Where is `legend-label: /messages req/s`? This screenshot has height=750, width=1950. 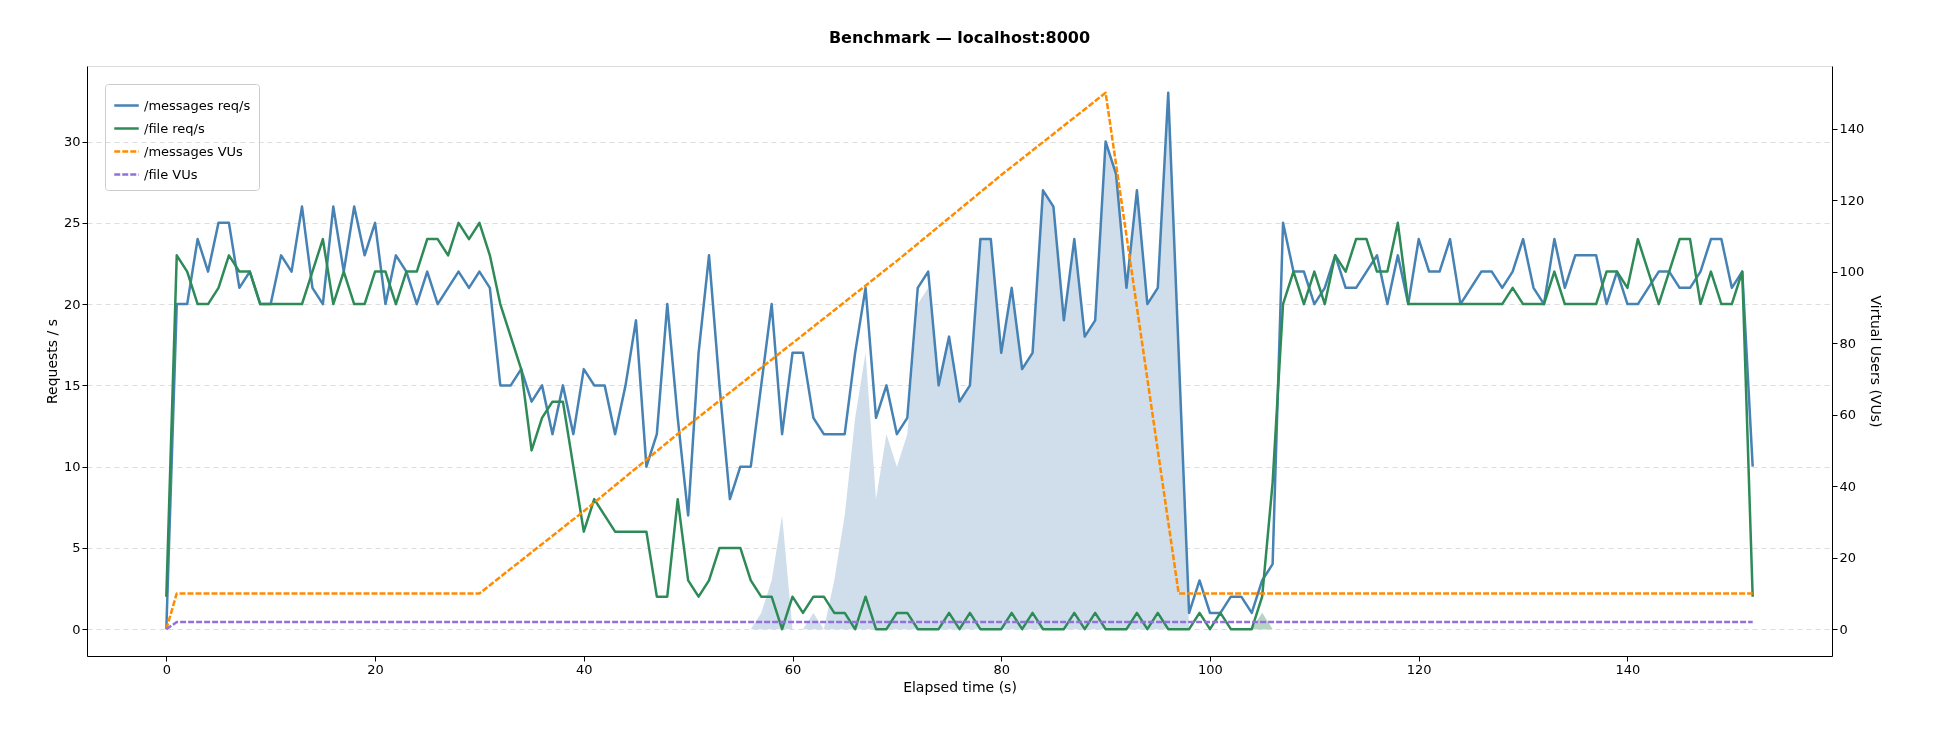 legend-label: /messages req/s is located at coordinates (197, 105).